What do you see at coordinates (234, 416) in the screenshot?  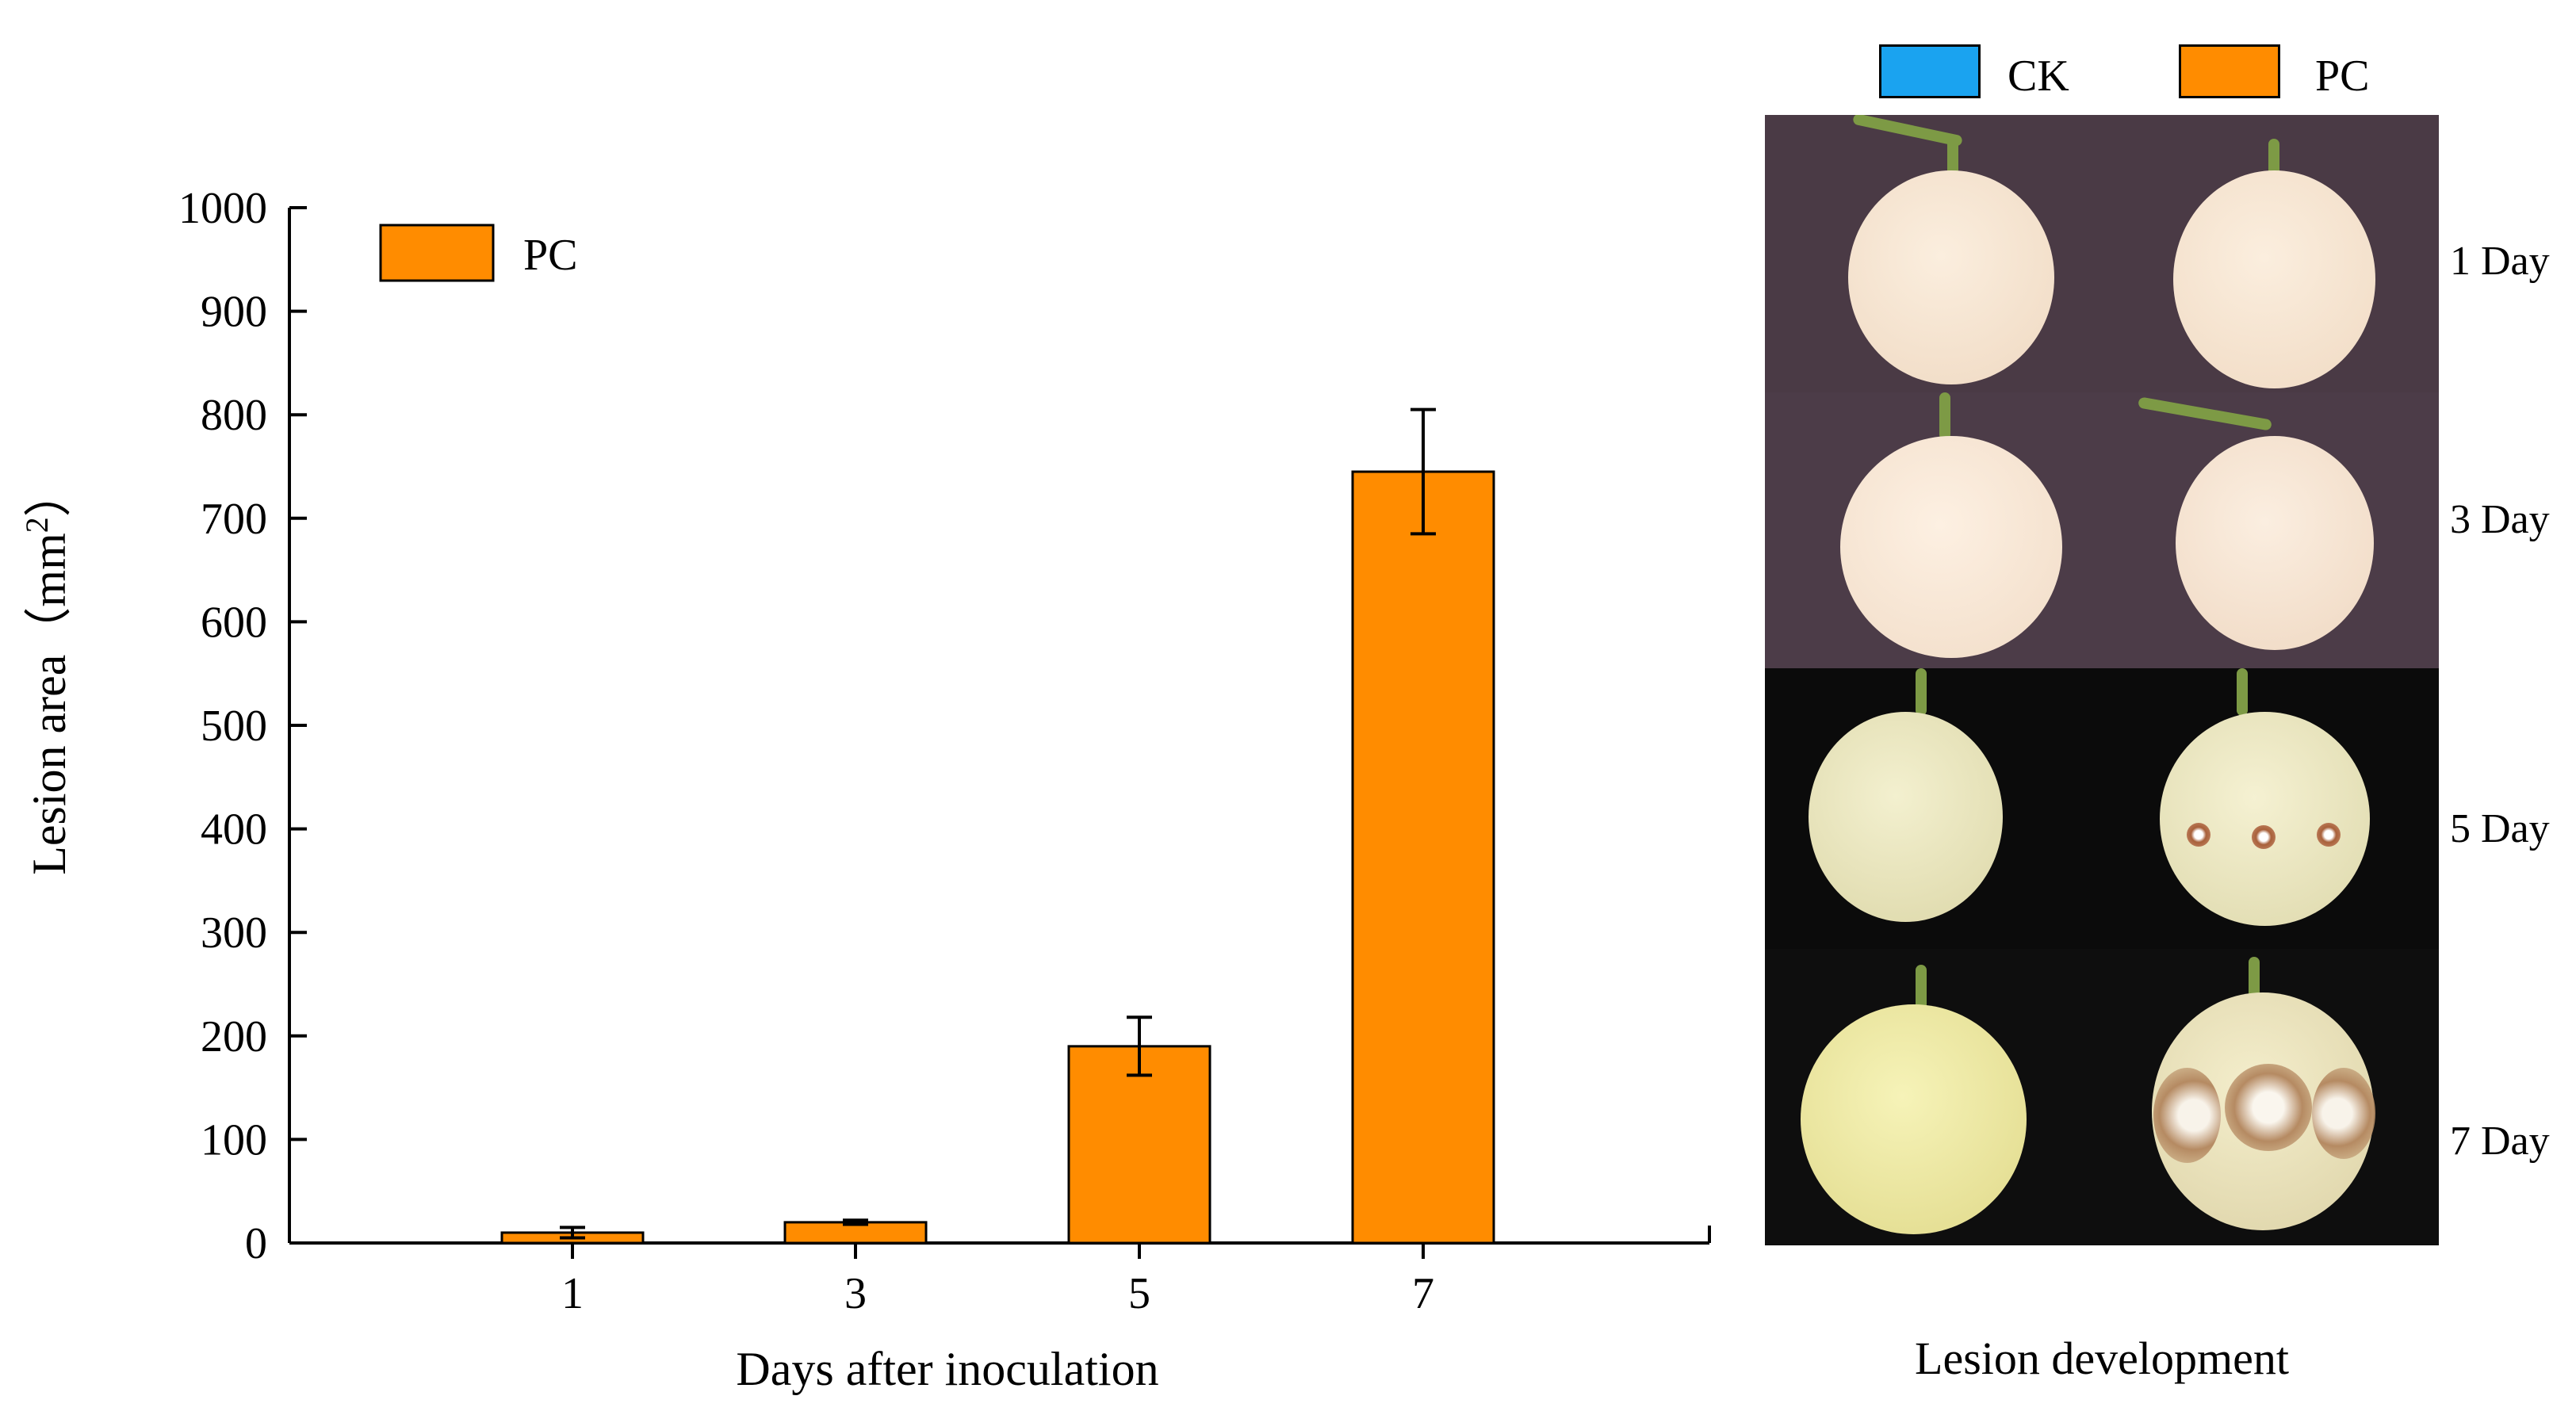 I see `y-tick-label: 800` at bounding box center [234, 416].